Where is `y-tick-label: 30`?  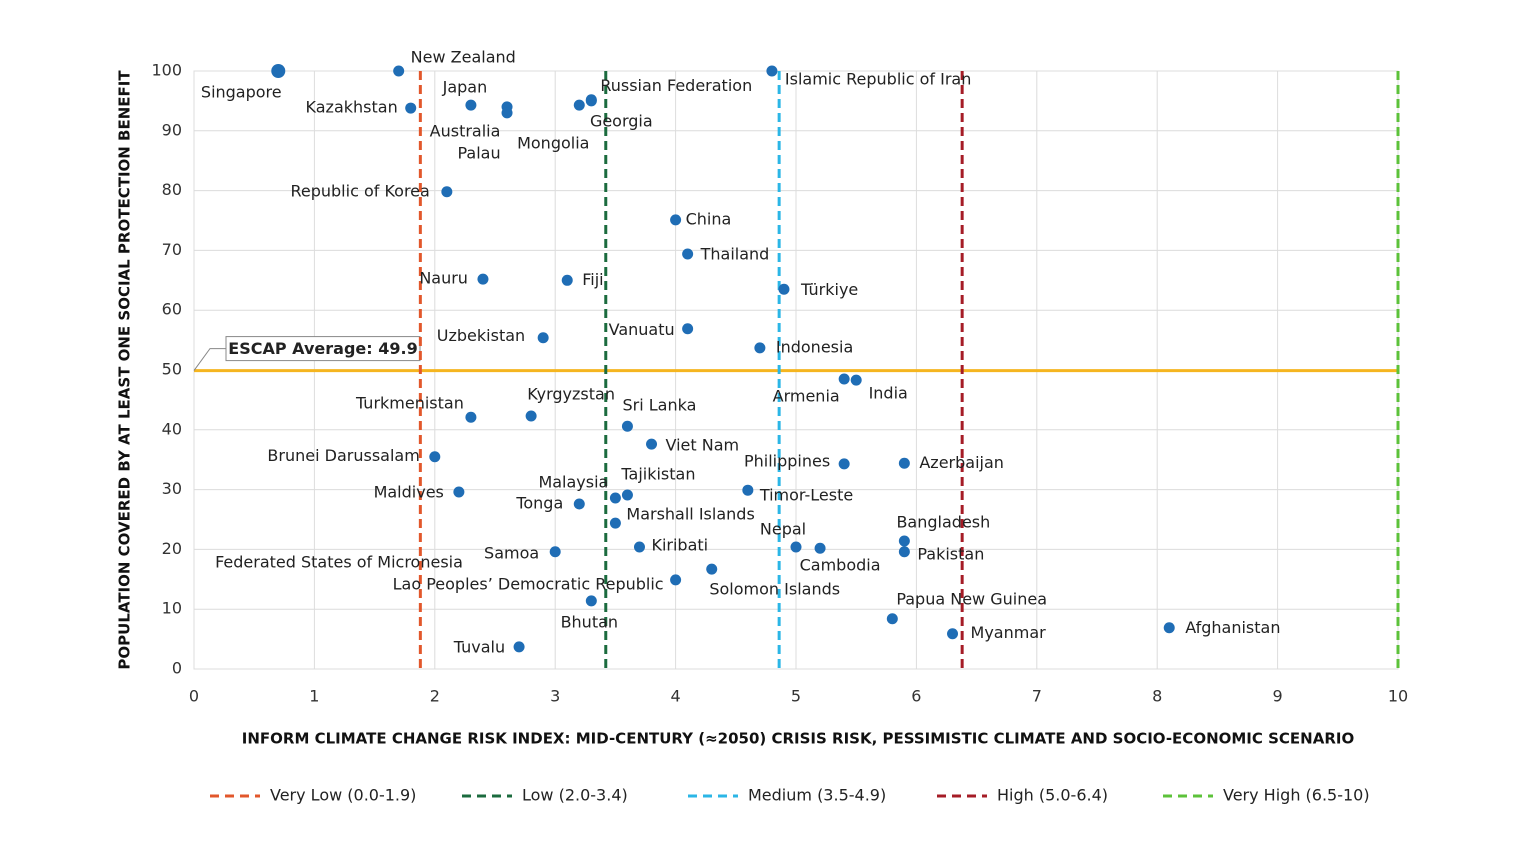
y-tick-label: 30 is located at coordinates (172, 488).